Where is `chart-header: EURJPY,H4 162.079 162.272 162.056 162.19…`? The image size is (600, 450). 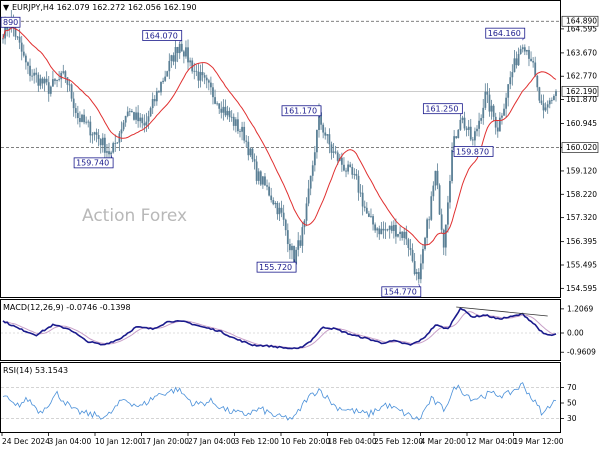
chart-header: EURJPY,H4 162.079 162.272 162.056 162.19… is located at coordinates (104, 7).